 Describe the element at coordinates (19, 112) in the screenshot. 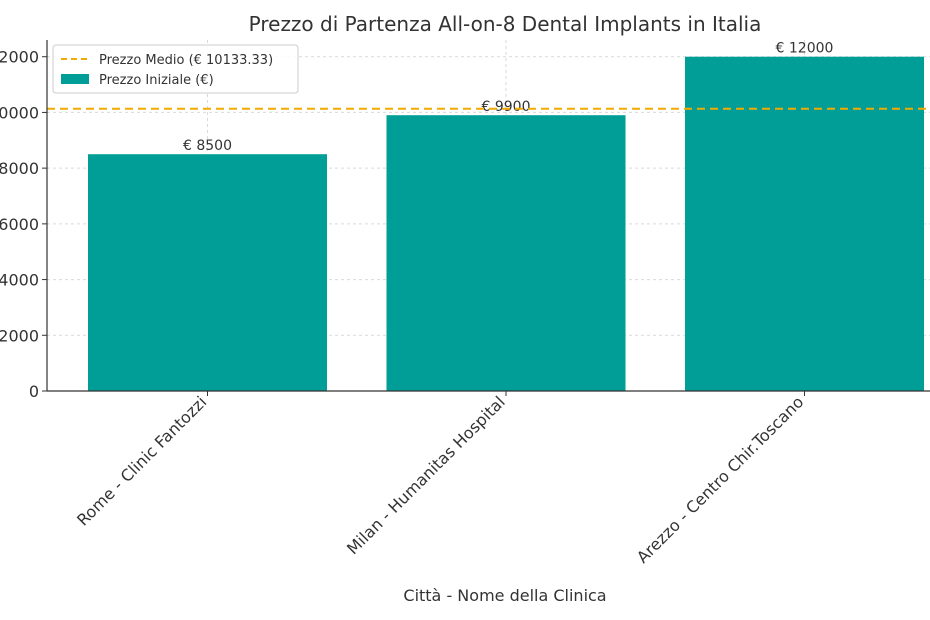

I see `y-tick-label: 10000` at that location.